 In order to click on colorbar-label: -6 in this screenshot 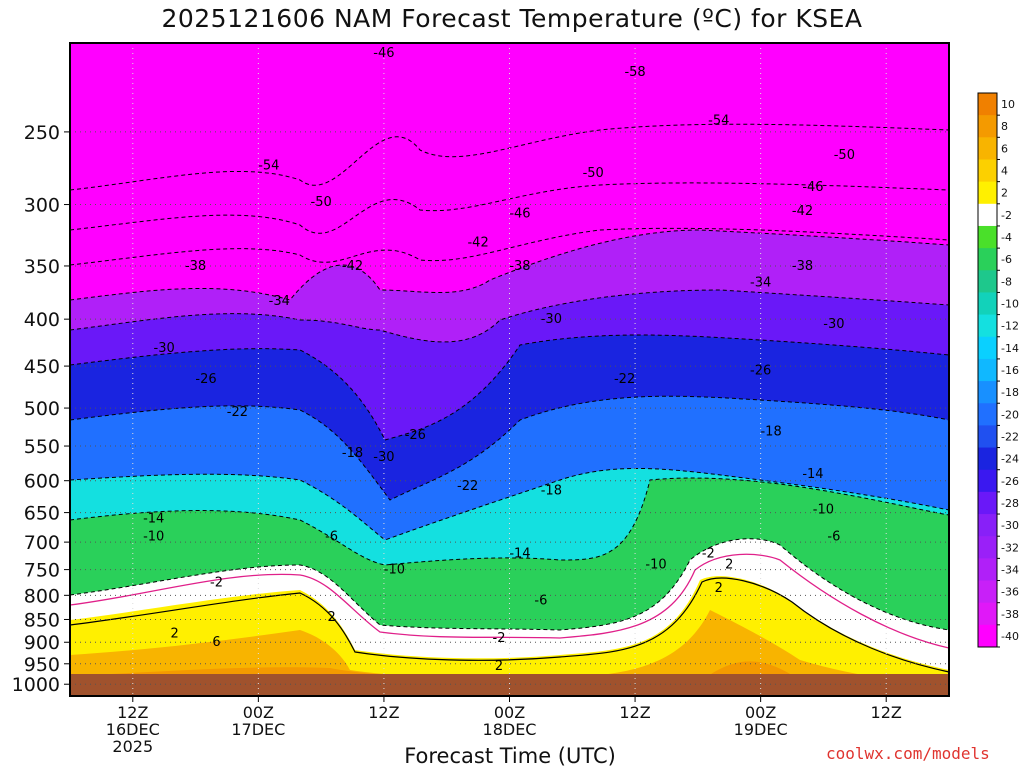, I will do `click(1006, 259)`.